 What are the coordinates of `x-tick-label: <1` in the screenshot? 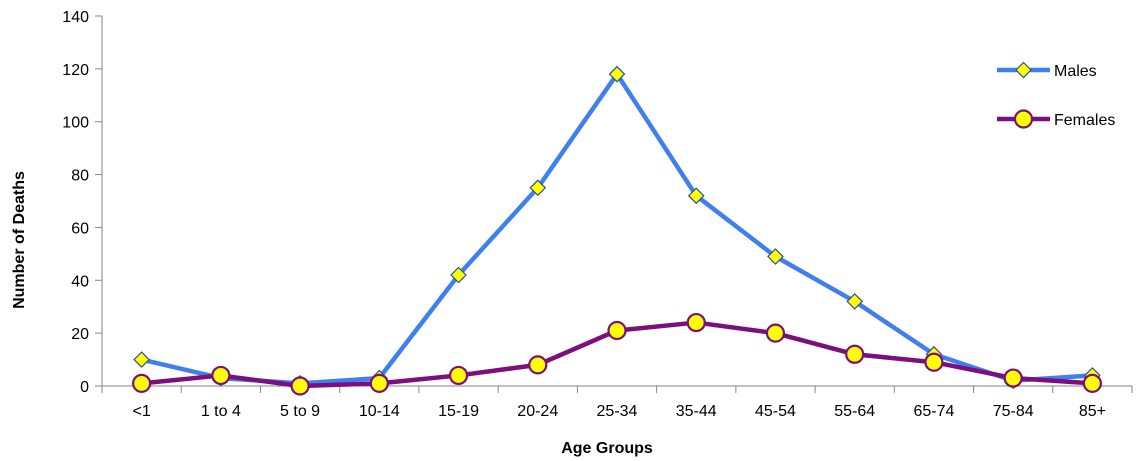 It's located at (141, 411).